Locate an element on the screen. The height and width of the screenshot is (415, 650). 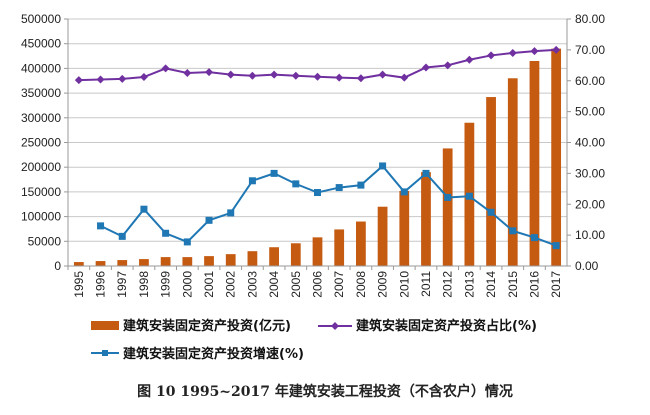
left-tick-label: 100000 is located at coordinates (41, 217).